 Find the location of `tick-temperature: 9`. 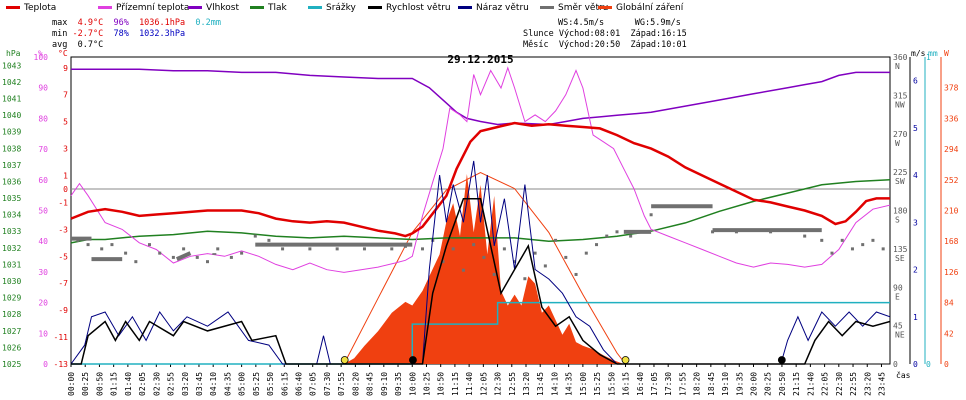

tick-temperature: 9 is located at coordinates (65, 68).